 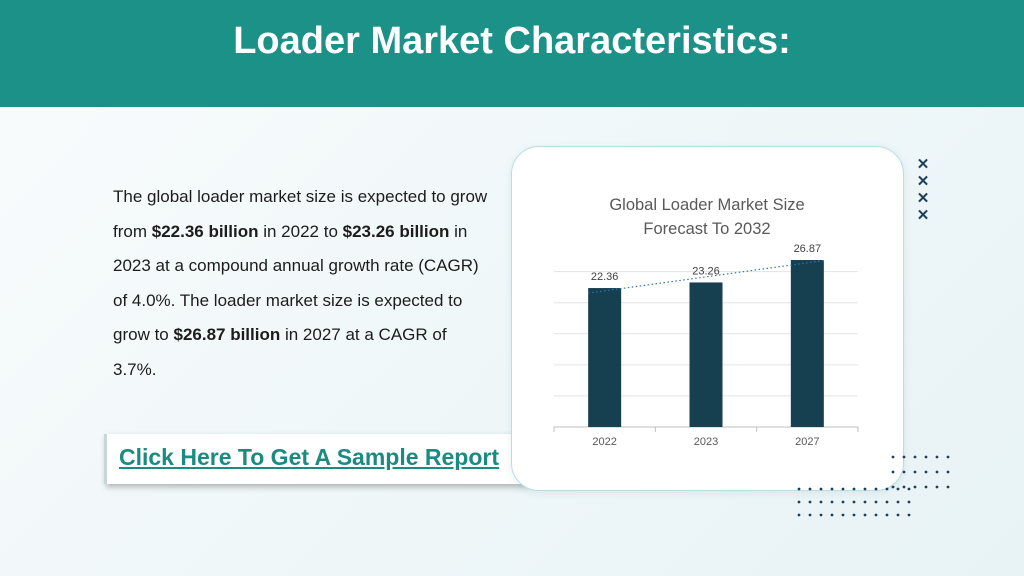 I want to click on data-label-2023: 23.26, so click(x=706, y=271).